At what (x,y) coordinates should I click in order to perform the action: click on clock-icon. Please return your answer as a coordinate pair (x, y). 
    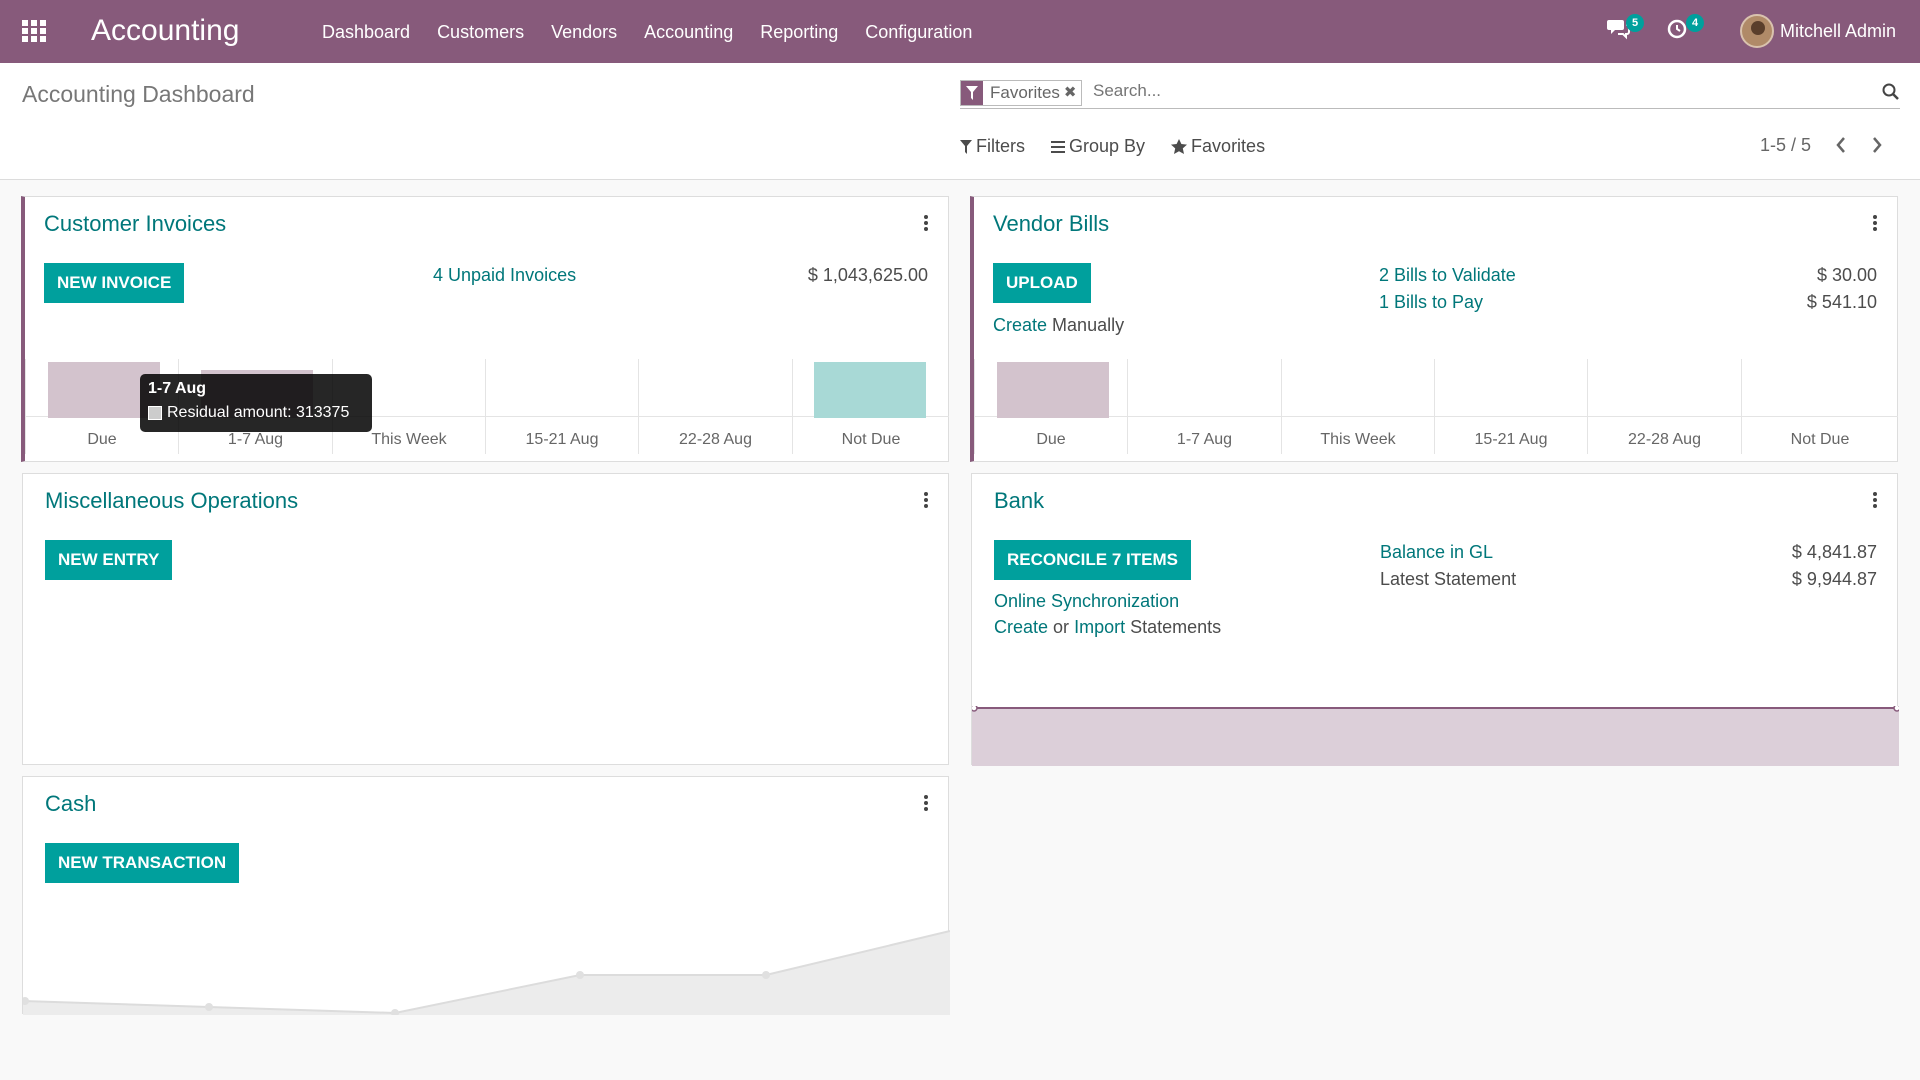
    Looking at the image, I should click on (1677, 29).